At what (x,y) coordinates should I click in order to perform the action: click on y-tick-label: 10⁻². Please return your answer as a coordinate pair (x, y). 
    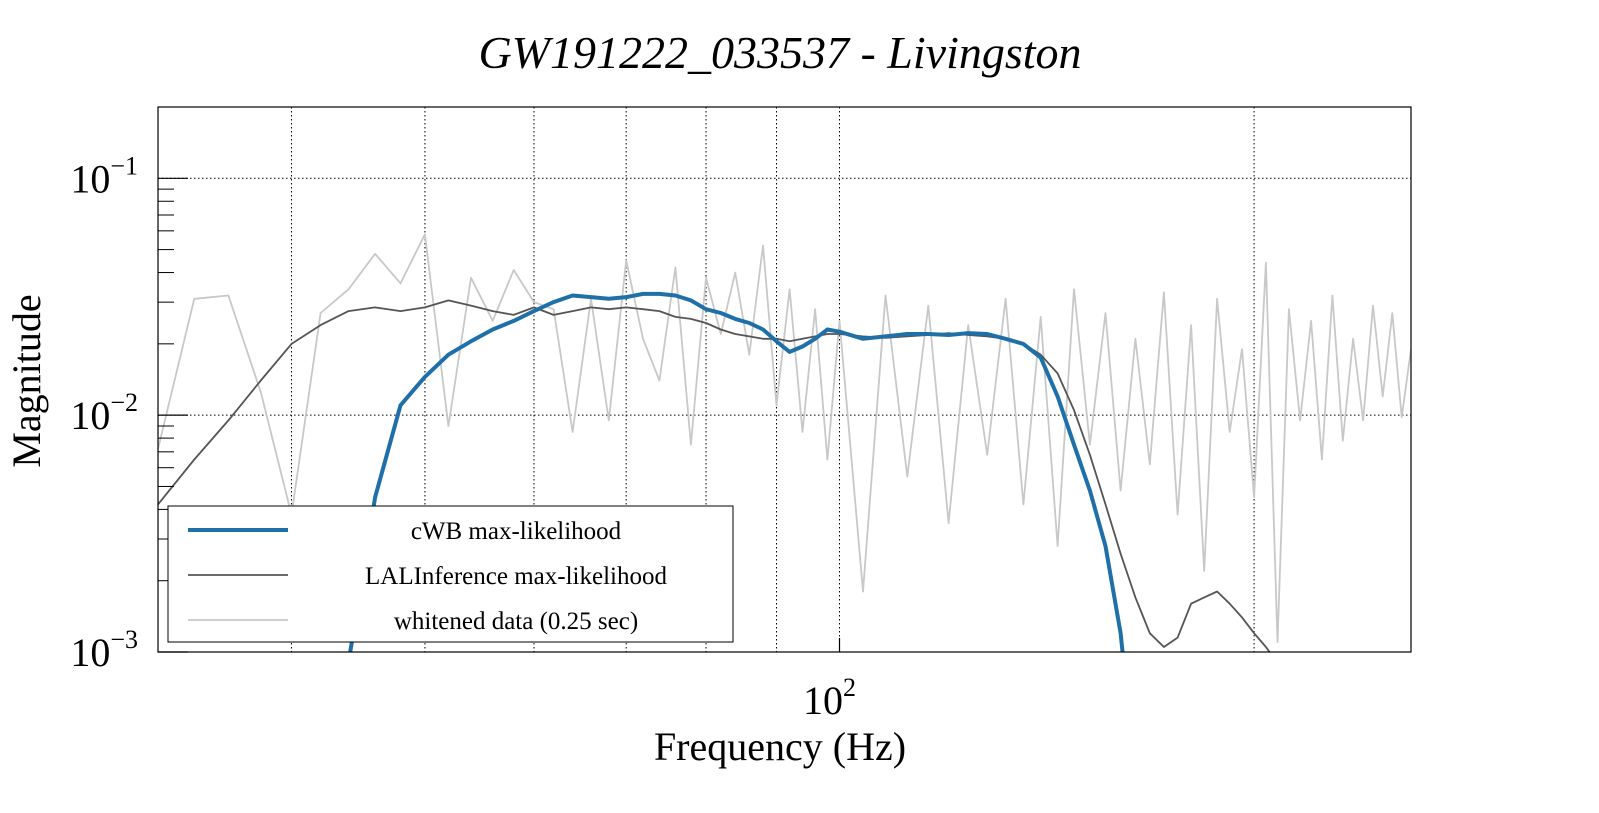
    Looking at the image, I should click on (104, 413).